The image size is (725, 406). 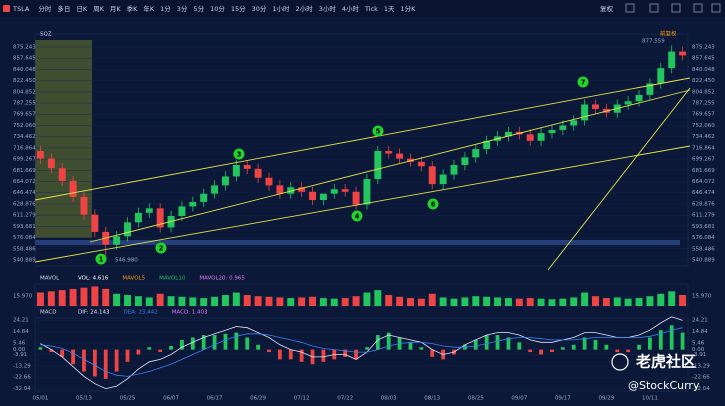 I want to click on close-icon, so click(x=716, y=8).